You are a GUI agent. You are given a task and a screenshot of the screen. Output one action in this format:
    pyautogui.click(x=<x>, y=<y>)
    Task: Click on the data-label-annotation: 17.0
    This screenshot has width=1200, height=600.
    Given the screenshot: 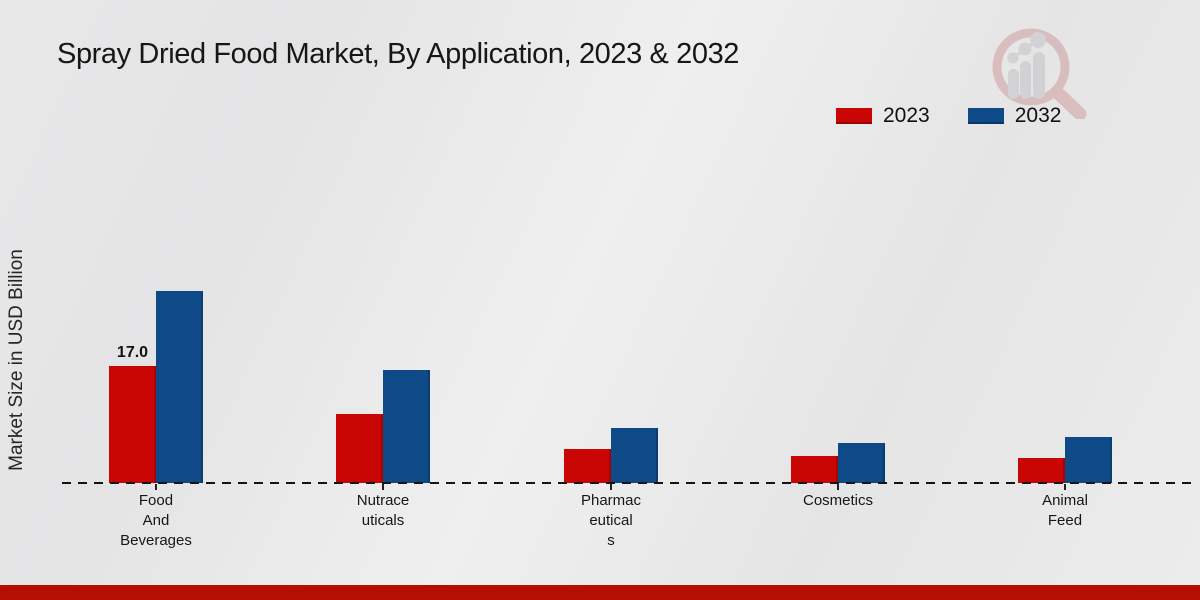 What is the action you would take?
    pyautogui.click(x=132, y=352)
    